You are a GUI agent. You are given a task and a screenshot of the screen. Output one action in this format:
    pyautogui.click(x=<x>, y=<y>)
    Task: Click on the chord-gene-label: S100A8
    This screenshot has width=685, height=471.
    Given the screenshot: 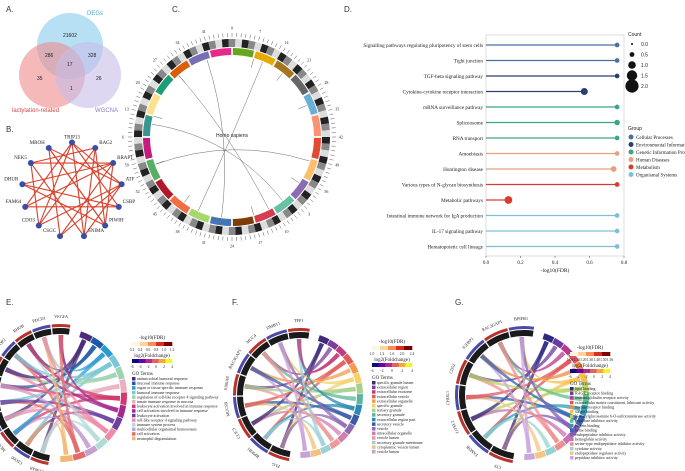 What is the action you would take?
    pyautogui.click(x=226, y=383)
    